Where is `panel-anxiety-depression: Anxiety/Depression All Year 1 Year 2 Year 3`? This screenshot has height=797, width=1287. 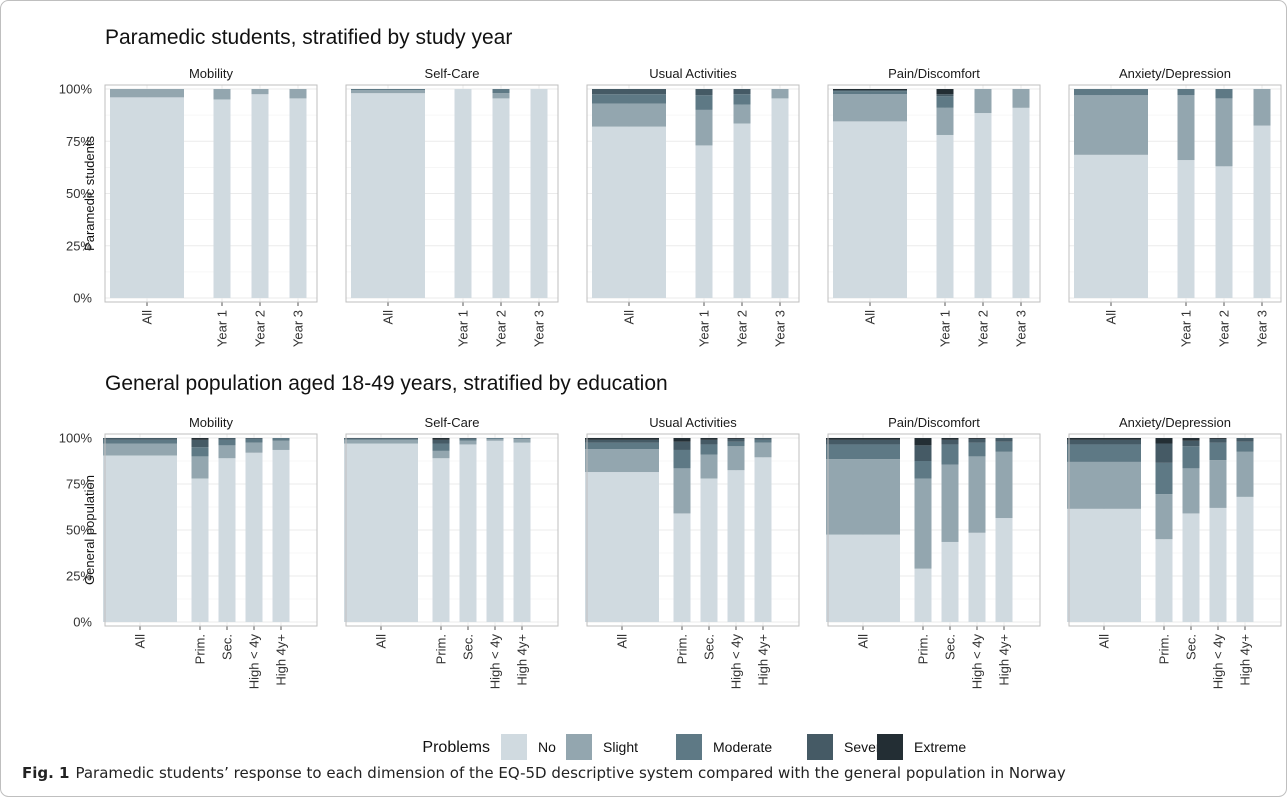 panel-anxiety-depression: Anxiety/Depression All Year 1 Year 2 Year 3 is located at coordinates (1175, 206).